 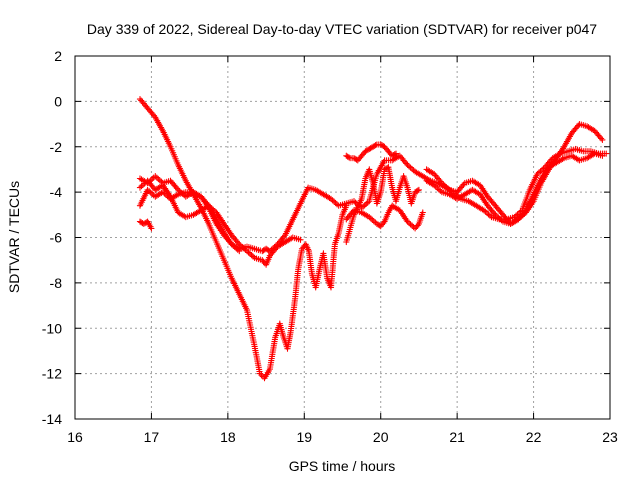 I want to click on x-tick-label: 17, so click(x=152, y=437).